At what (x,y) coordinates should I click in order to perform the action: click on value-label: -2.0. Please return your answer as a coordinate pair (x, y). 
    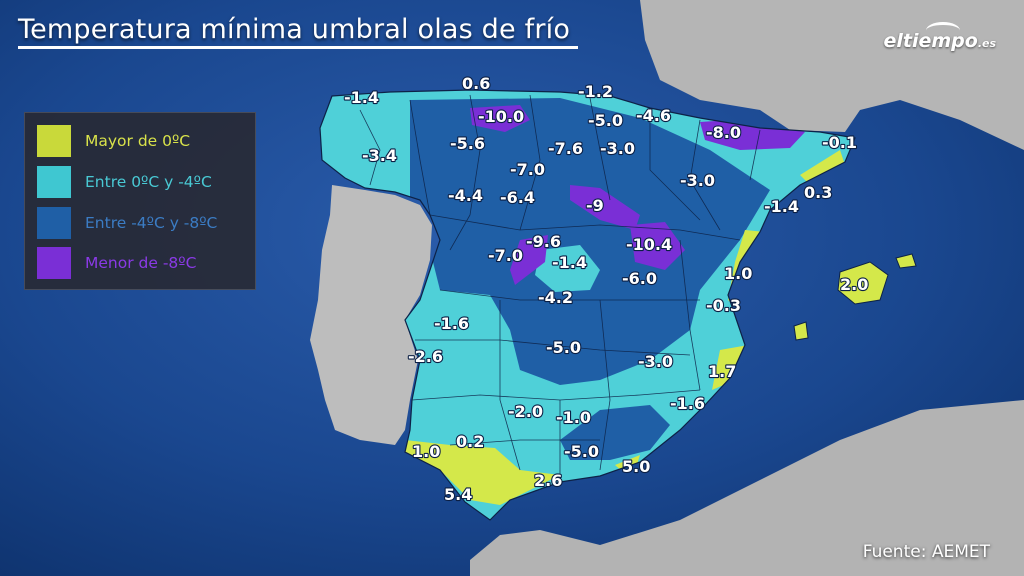
    Looking at the image, I should click on (525, 411).